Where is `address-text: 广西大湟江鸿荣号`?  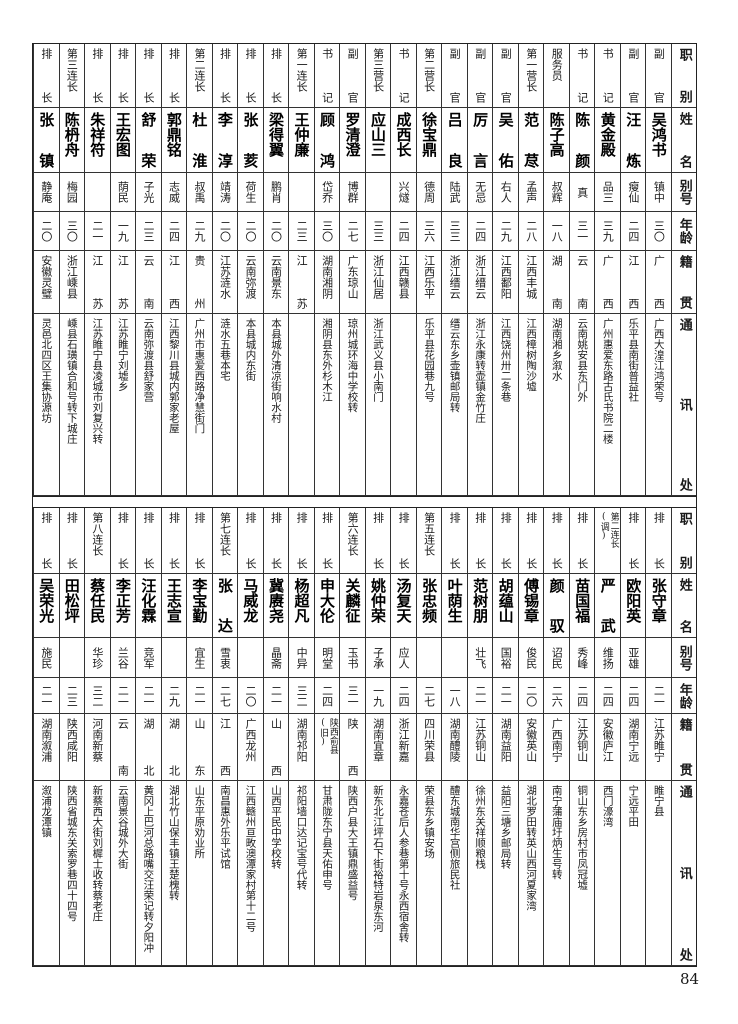
address-text: 广西大湟江鸿荣号 is located at coordinates (658, 360).